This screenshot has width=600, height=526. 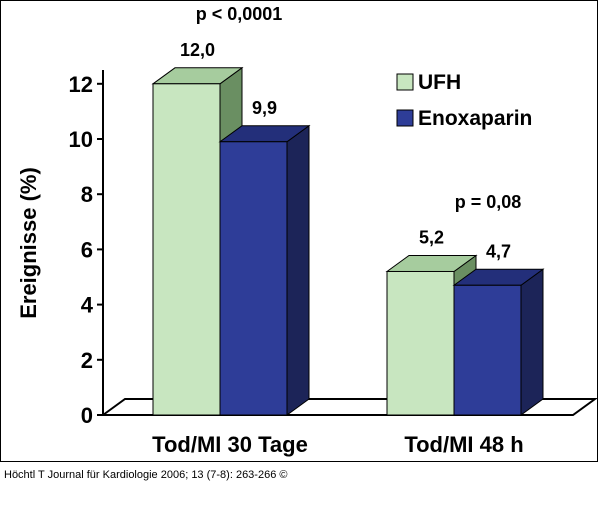 I want to click on legend-swatch-ufh, so click(x=405, y=82).